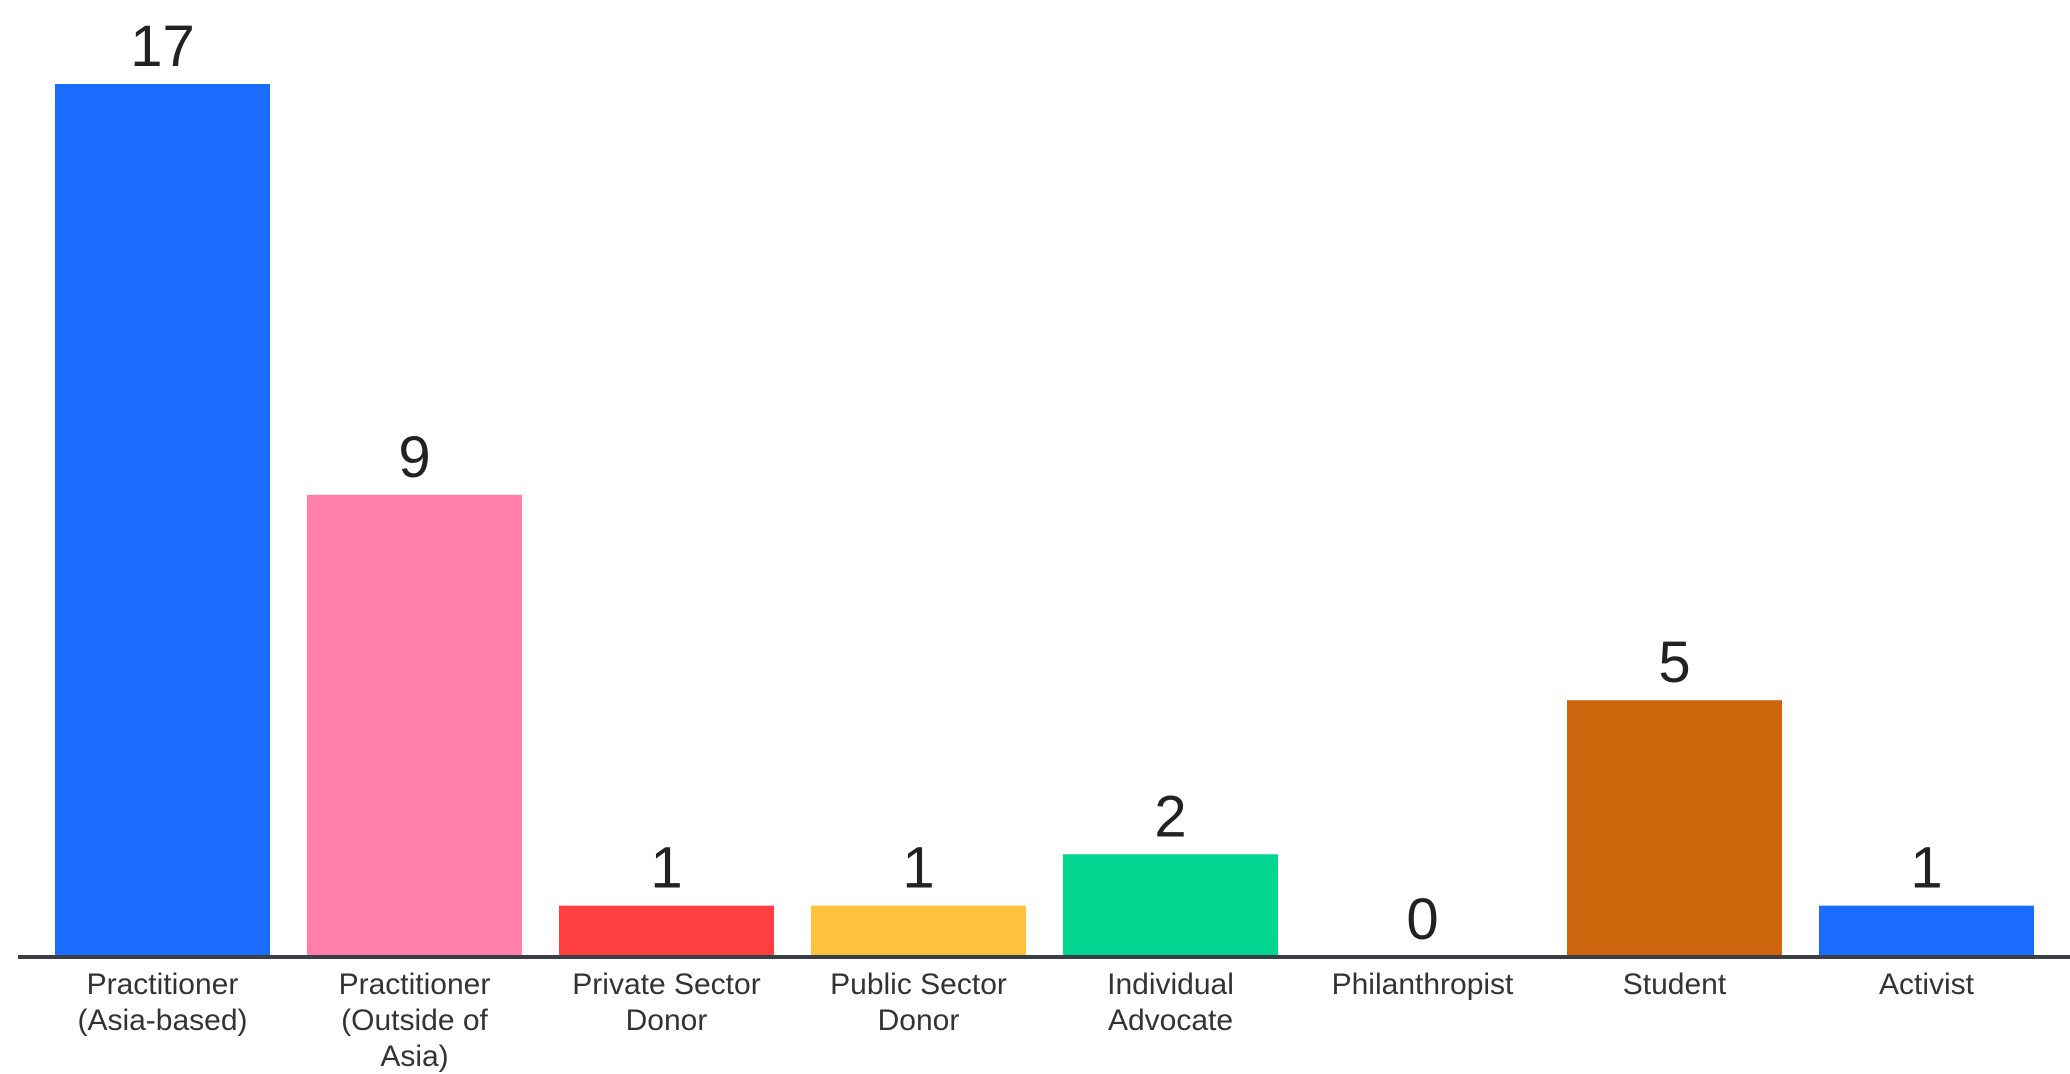 The image size is (2070, 1074). I want to click on value-label-0: 17, so click(162, 46).